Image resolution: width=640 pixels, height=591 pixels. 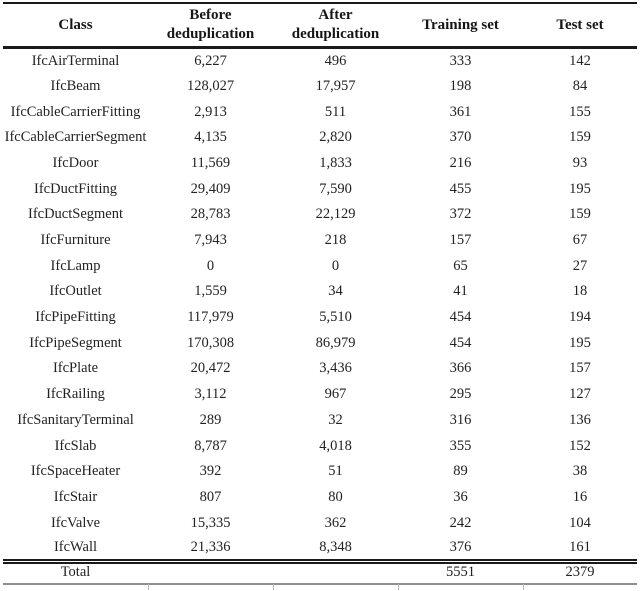 I want to click on value-cell: 3,436, so click(x=335, y=368).